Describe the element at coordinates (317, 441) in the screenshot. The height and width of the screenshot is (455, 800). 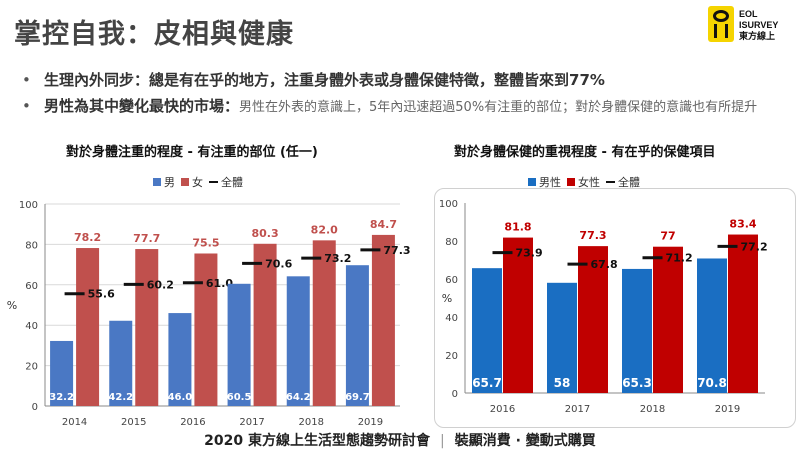
I see `footer-event-name: 2020 東方線上生活型態趨勢研討會` at that location.